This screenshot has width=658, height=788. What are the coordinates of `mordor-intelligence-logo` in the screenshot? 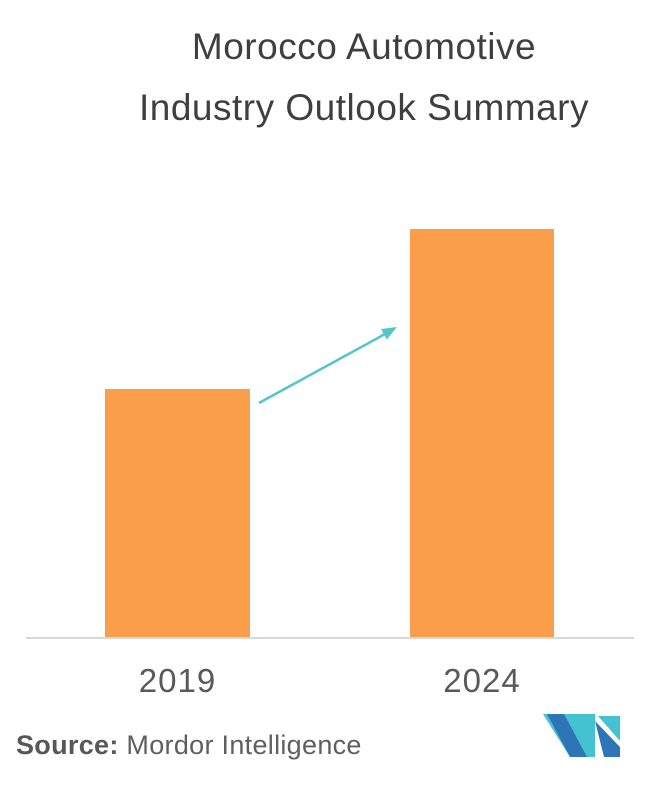 It's located at (581, 735).